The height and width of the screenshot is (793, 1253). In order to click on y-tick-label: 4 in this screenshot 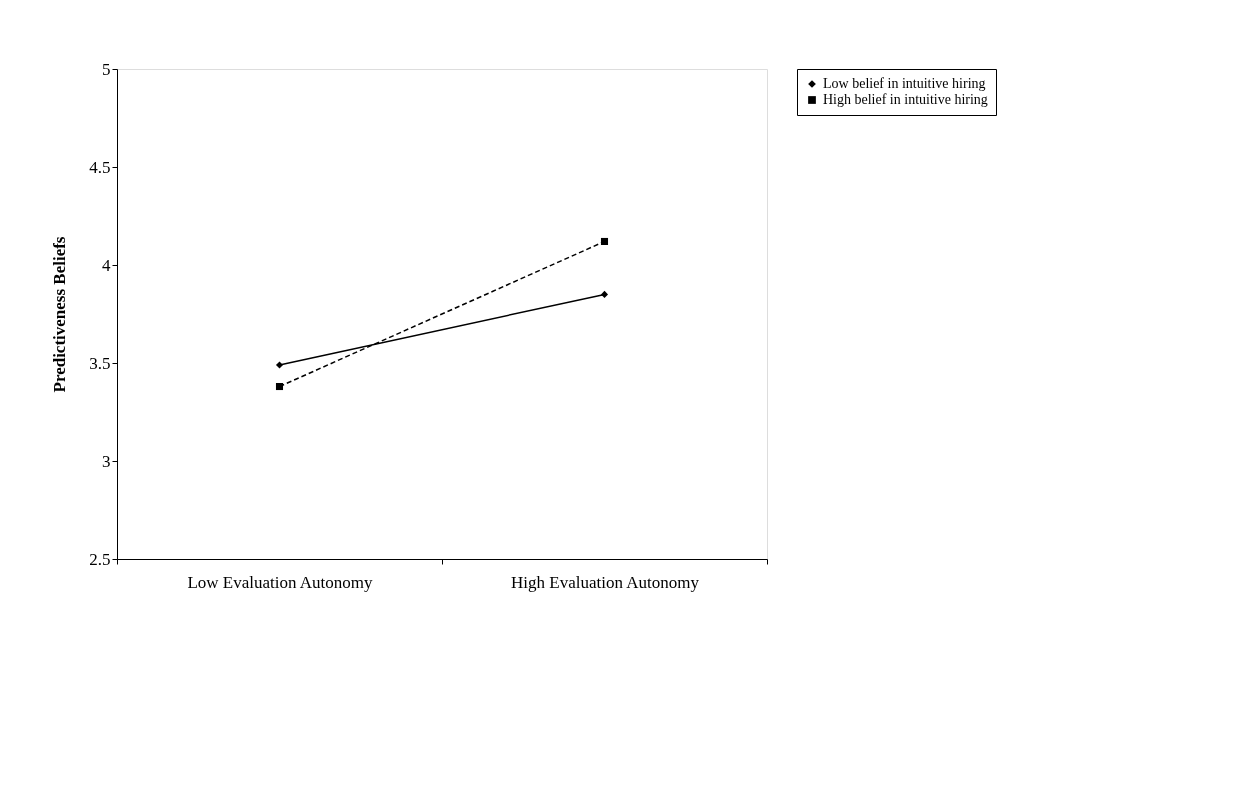, I will do `click(106, 265)`.